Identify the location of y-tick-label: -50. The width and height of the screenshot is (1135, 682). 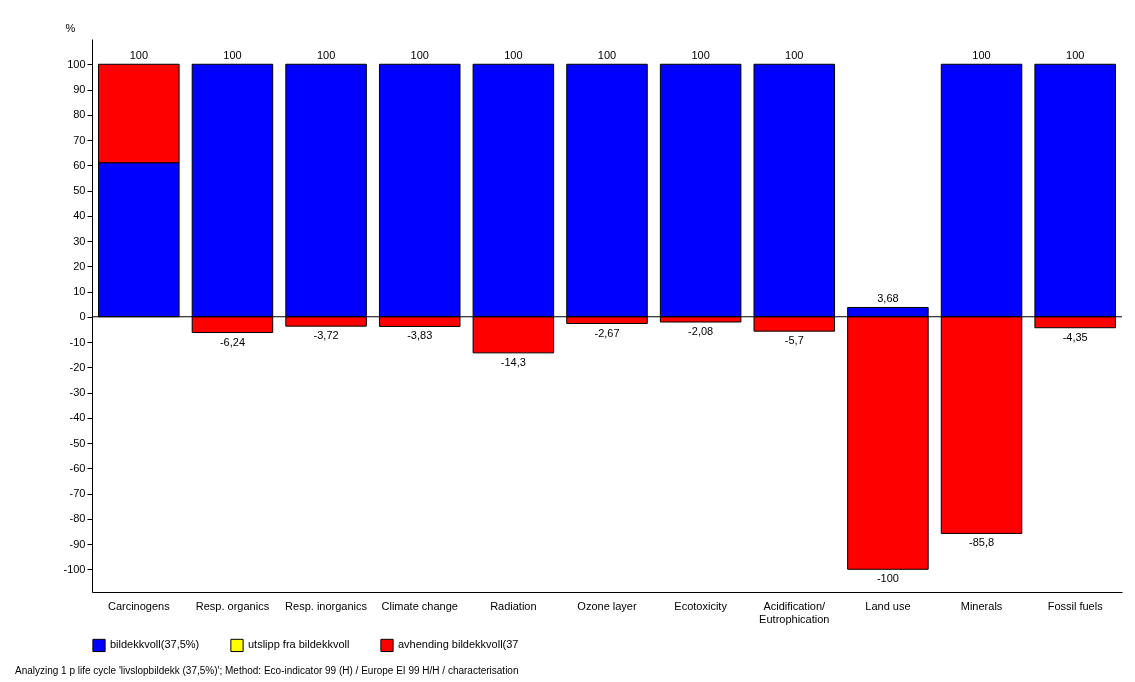
(77, 442).